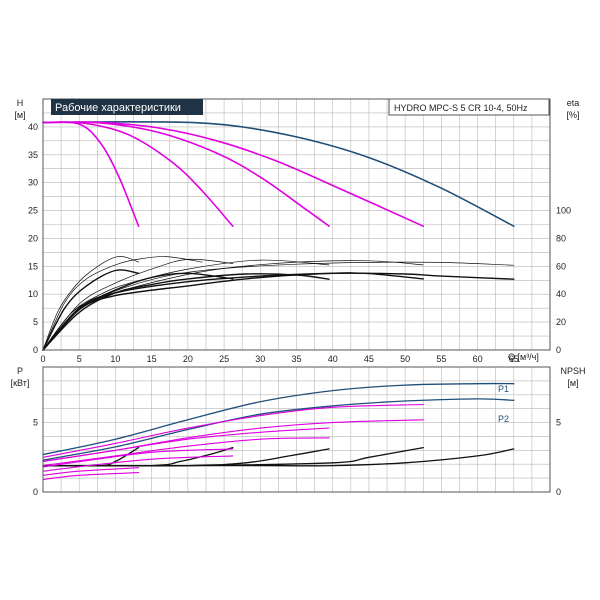 This screenshot has width=600, height=600. What do you see at coordinates (478, 359) in the screenshot?
I see `x-tick-label: 60` at bounding box center [478, 359].